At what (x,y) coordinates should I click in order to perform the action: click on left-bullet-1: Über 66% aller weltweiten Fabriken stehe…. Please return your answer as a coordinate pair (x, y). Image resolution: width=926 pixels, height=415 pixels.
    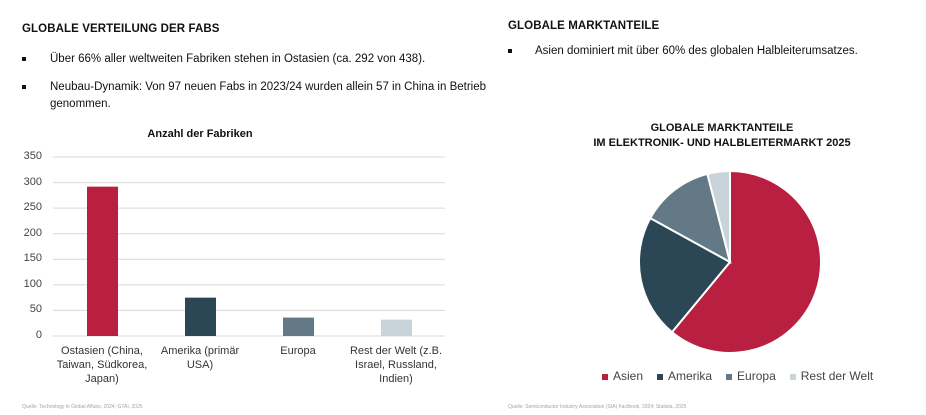
    Looking at the image, I should click on (256, 59).